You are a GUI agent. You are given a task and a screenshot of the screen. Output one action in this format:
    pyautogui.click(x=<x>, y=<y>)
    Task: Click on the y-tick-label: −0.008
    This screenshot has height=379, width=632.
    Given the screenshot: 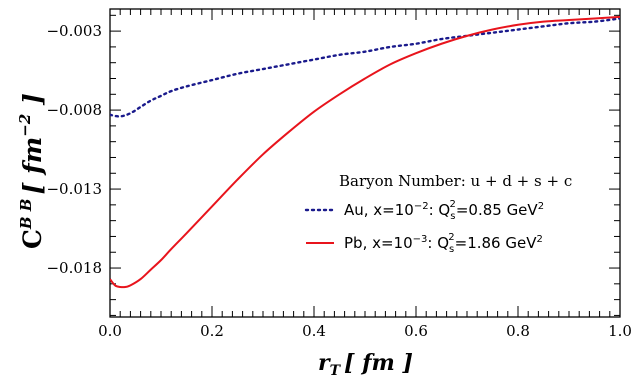 What is the action you would take?
    pyautogui.click(x=74, y=110)
    